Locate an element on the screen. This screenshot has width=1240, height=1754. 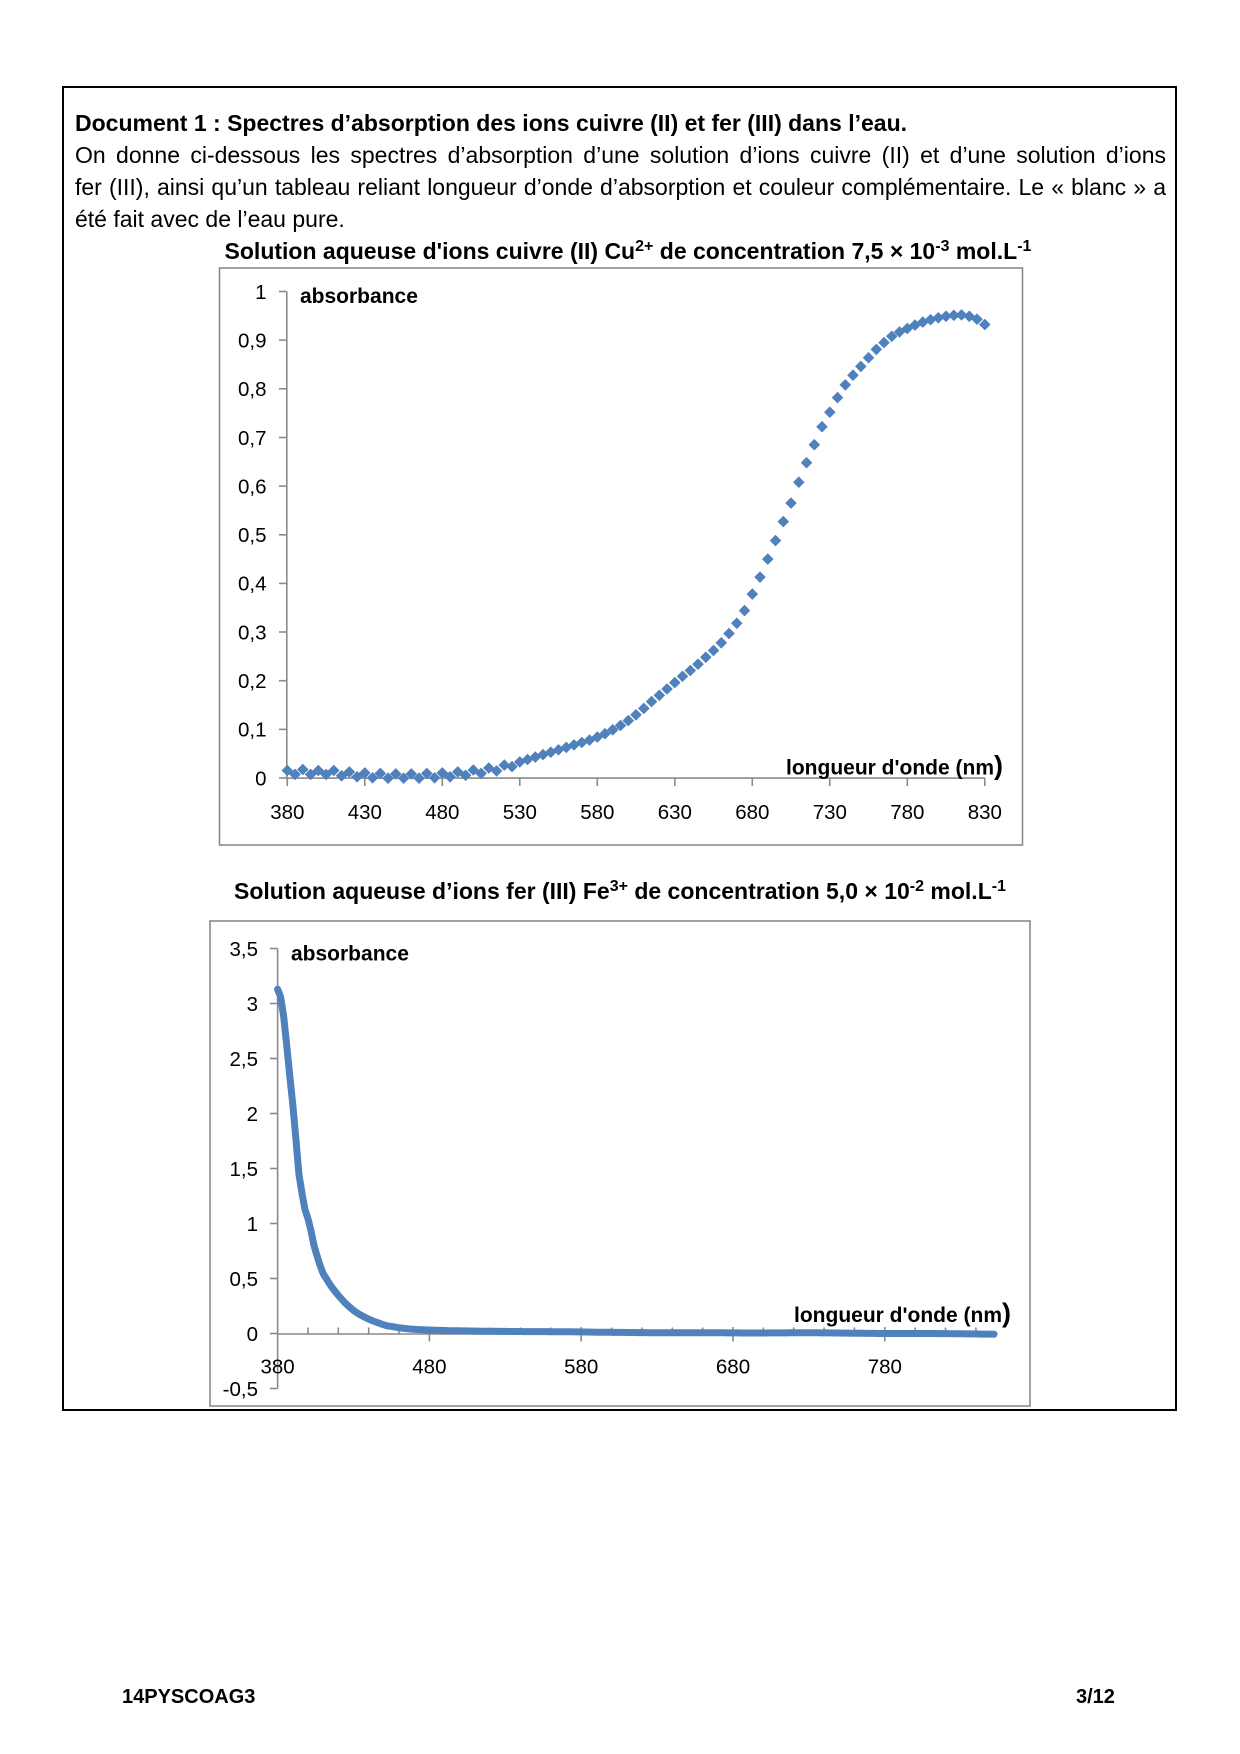
svg-text: 830 is located at coordinates (985, 812).